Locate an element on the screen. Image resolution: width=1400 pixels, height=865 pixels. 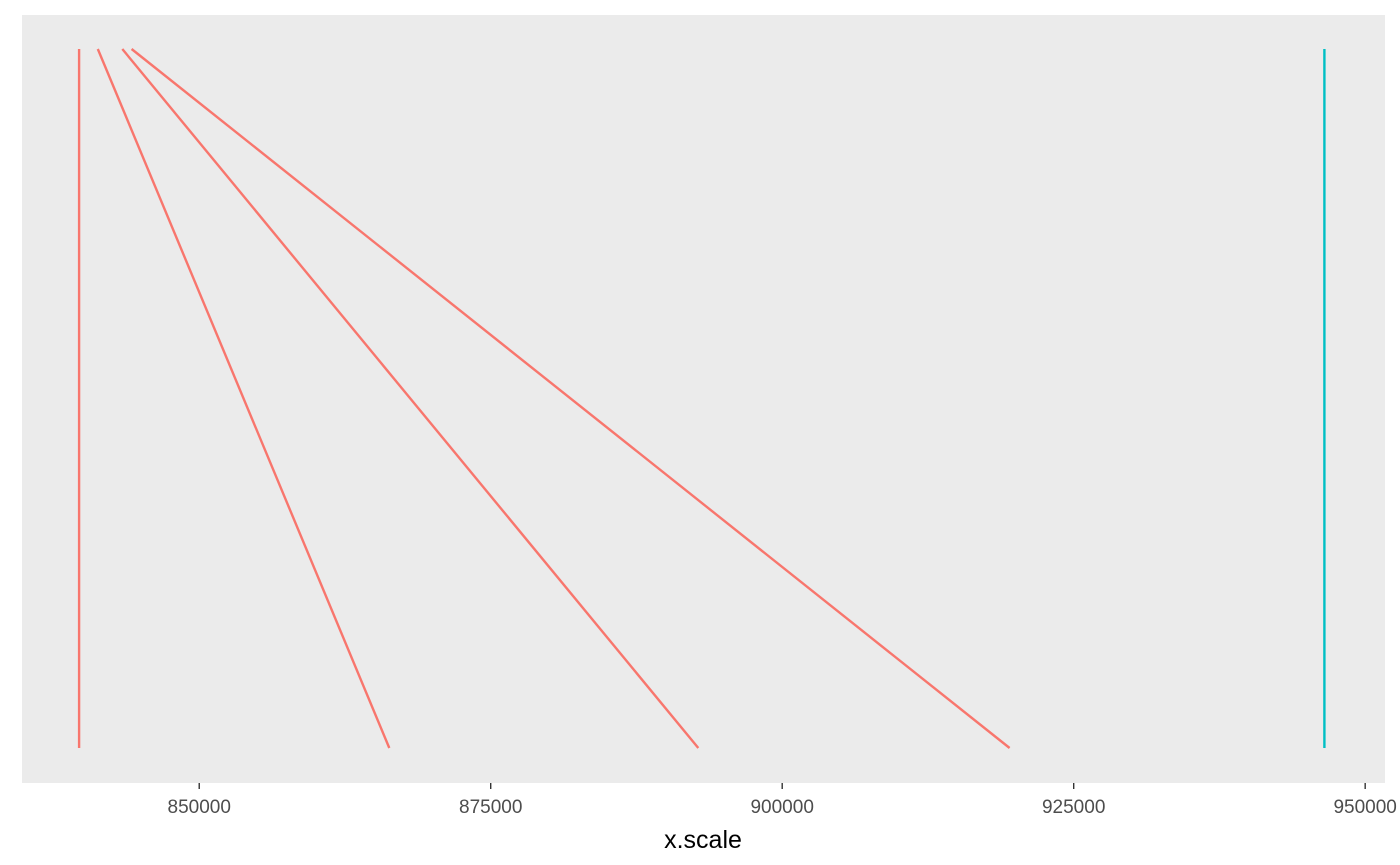
x-axis: 850000 875000 900000 925000 950000 is located at coordinates (782, 800).